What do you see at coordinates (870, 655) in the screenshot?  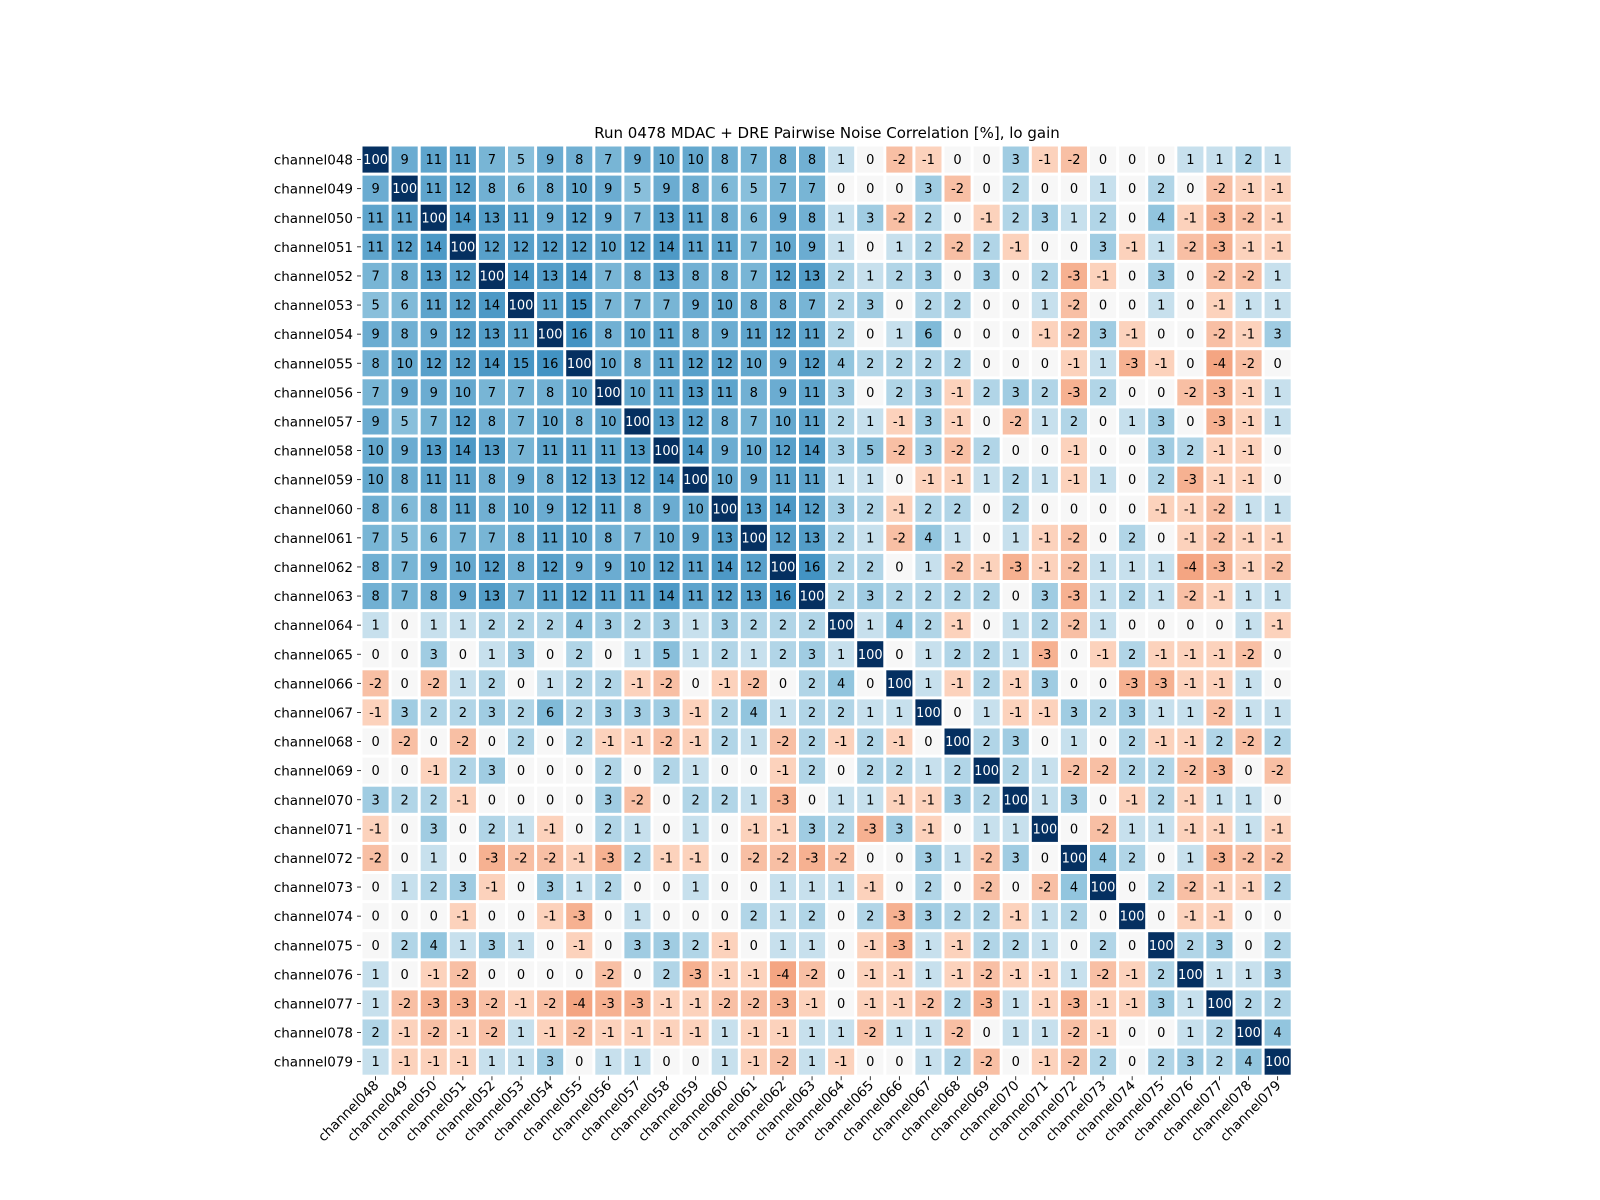 I see `cell-value-label: 100` at bounding box center [870, 655].